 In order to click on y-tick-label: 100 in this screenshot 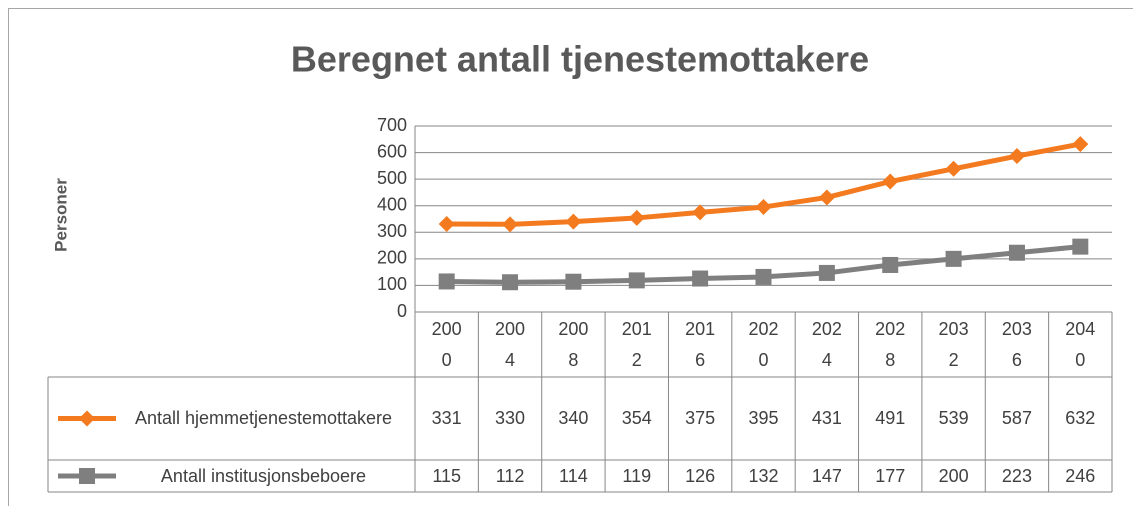, I will do `click(392, 284)`.